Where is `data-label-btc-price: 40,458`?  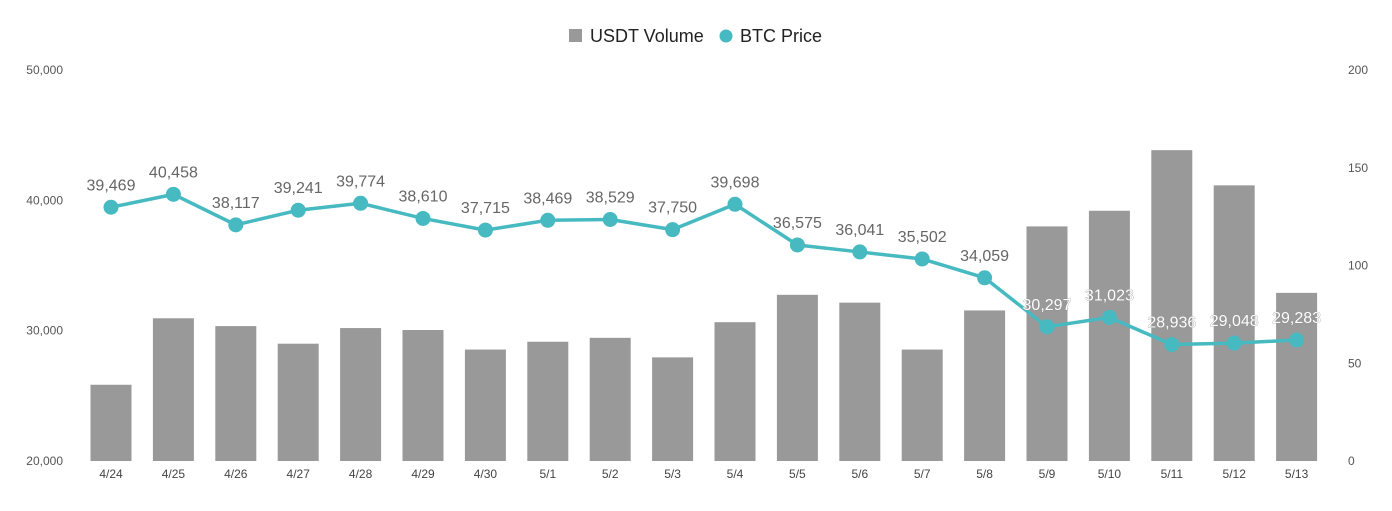 data-label-btc-price: 40,458 is located at coordinates (173, 172).